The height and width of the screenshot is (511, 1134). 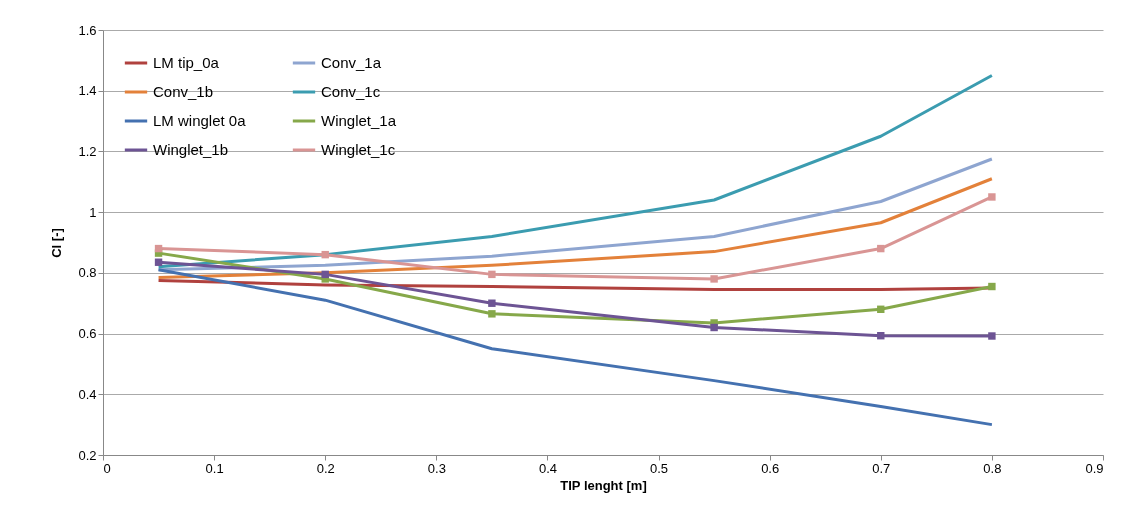 What do you see at coordinates (107, 468) in the screenshot?
I see `x-tick-label: 0` at bounding box center [107, 468].